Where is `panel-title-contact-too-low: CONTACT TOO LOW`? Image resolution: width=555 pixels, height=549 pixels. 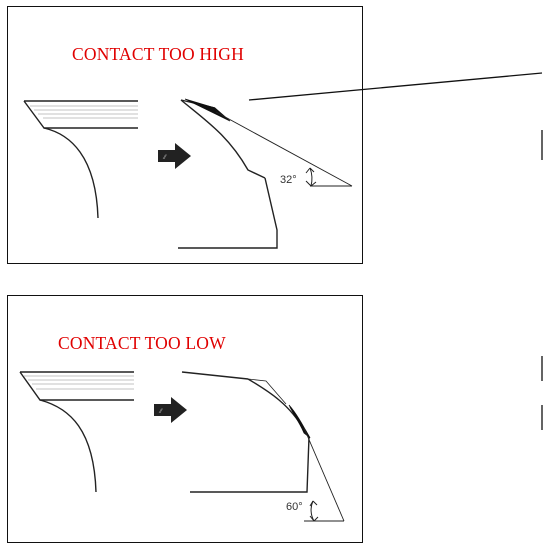 panel-title-contact-too-low: CONTACT TOO LOW is located at coordinates (142, 343).